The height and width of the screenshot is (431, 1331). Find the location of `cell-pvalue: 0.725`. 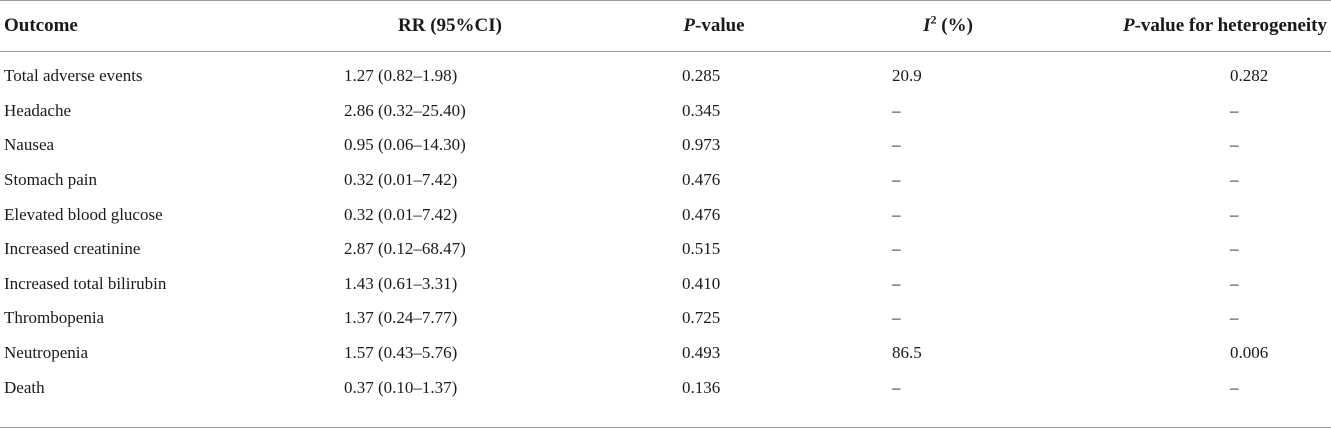

cell-pvalue: 0.725 is located at coordinates (701, 318).